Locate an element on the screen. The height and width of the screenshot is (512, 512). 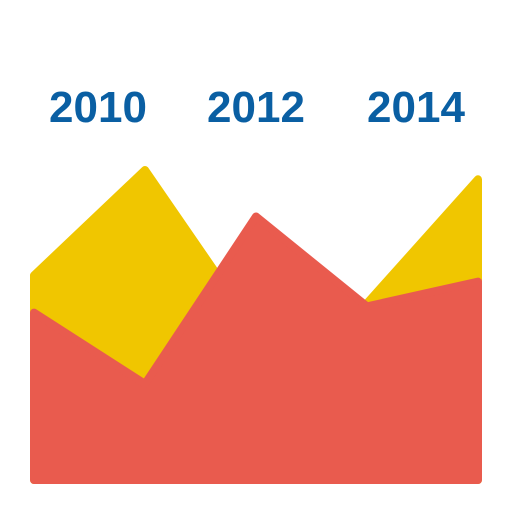
x-axis-tick-labels: 2010 2012 2014 is located at coordinates (257, 107).